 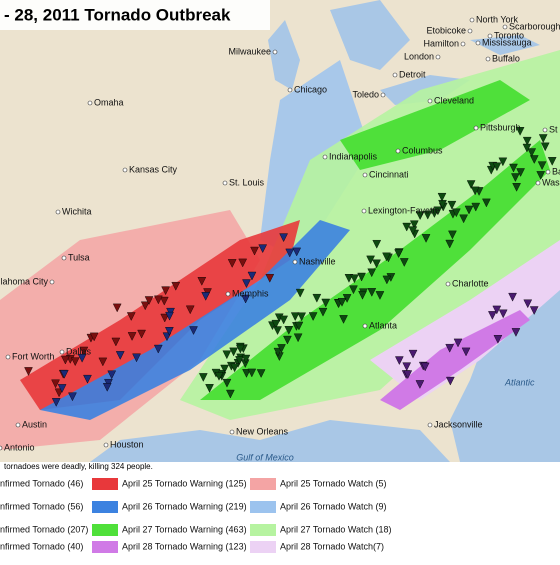 What do you see at coordinates (34, 424) in the screenshot?
I see `city-label: Austin` at bounding box center [34, 424].